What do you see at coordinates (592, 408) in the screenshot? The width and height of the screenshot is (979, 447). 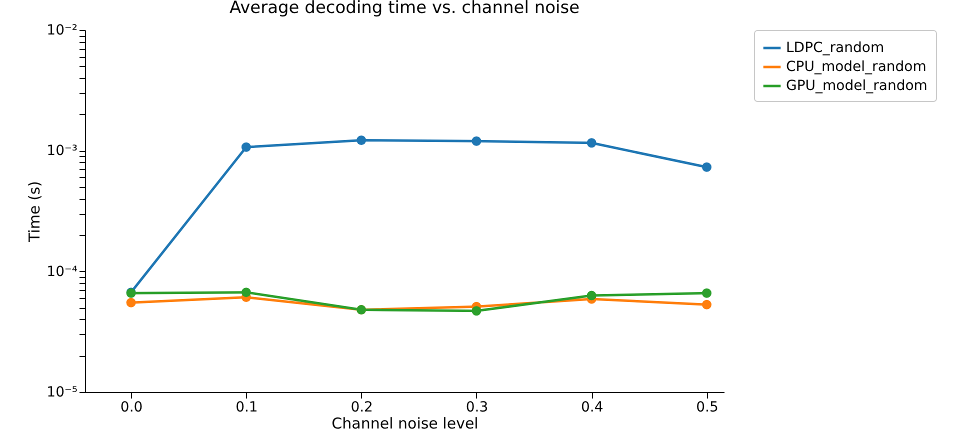 I see `x-tick-label: 0.4` at bounding box center [592, 408].